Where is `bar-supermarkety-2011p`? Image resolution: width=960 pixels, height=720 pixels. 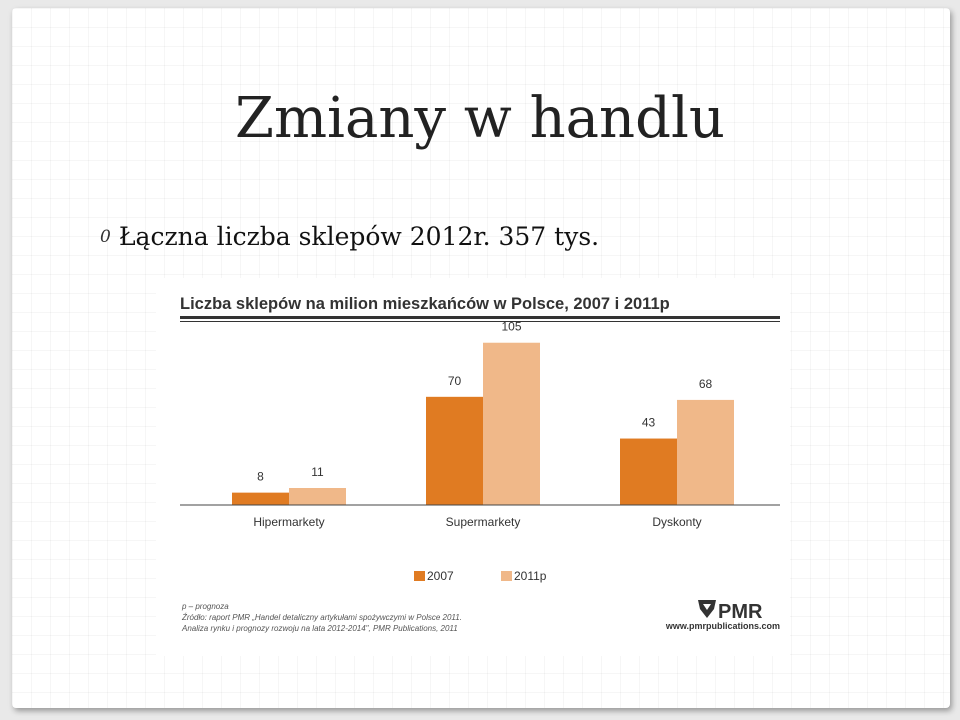
bar-supermarkety-2011p is located at coordinates (511, 423).